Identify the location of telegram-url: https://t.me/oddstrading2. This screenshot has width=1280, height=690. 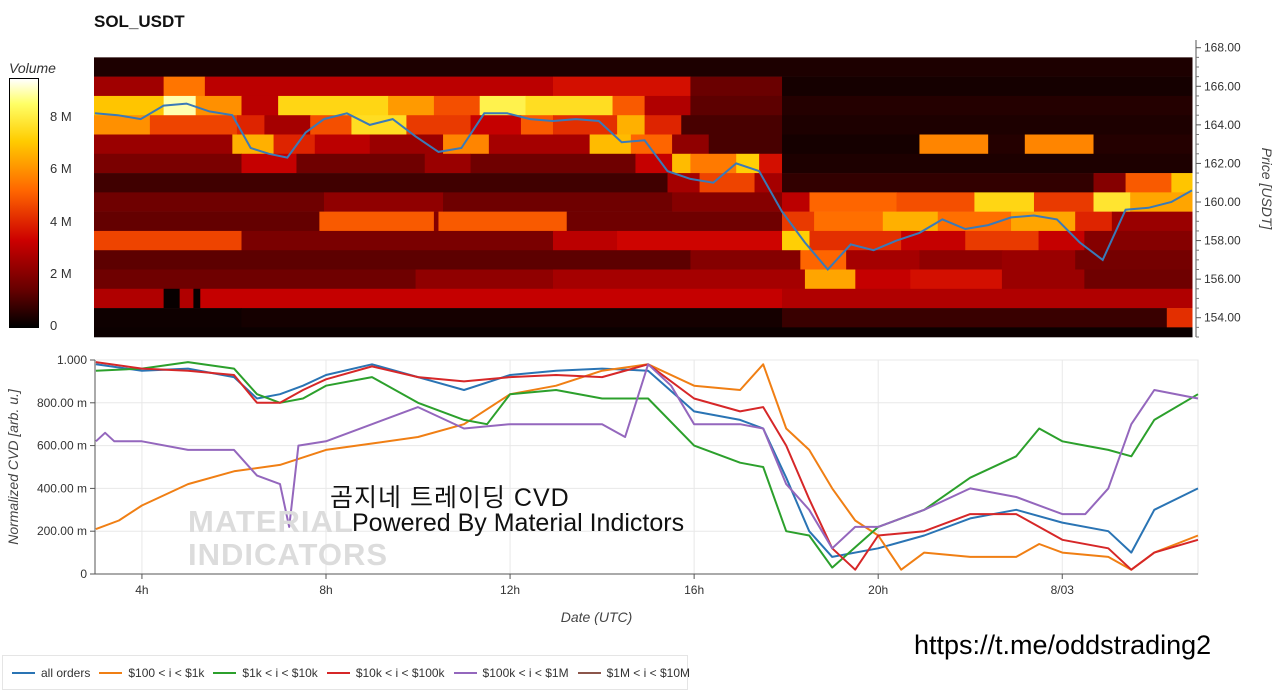
(1063, 645).